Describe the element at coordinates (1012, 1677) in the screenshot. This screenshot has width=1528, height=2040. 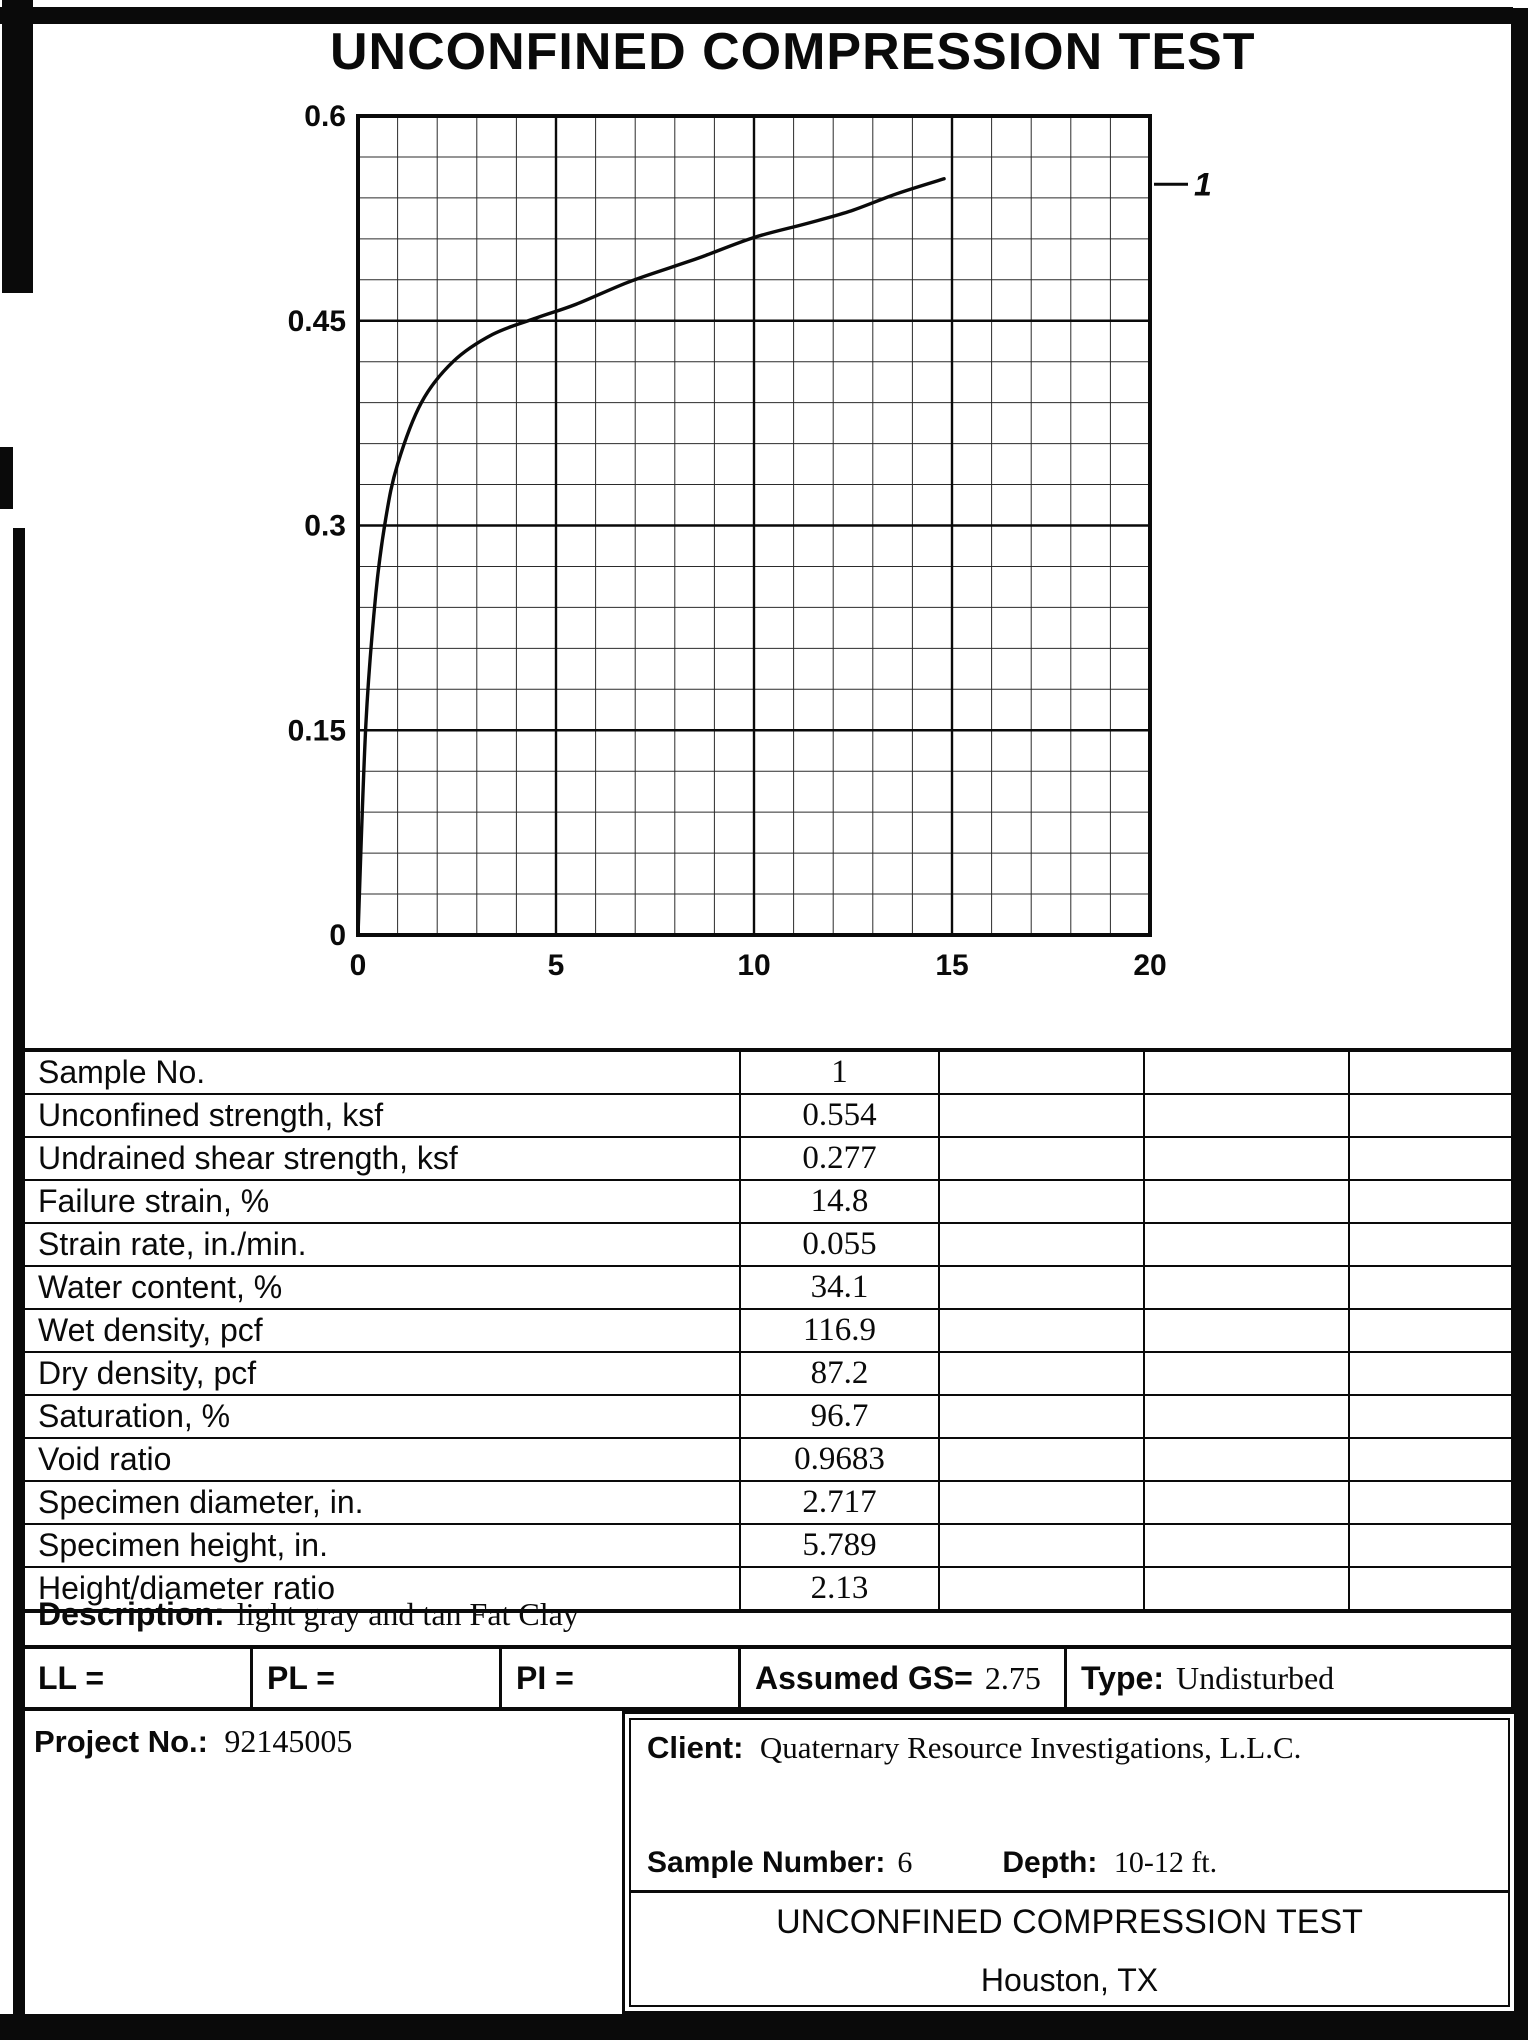
I see `assumed-gs-value: 2.75` at that location.